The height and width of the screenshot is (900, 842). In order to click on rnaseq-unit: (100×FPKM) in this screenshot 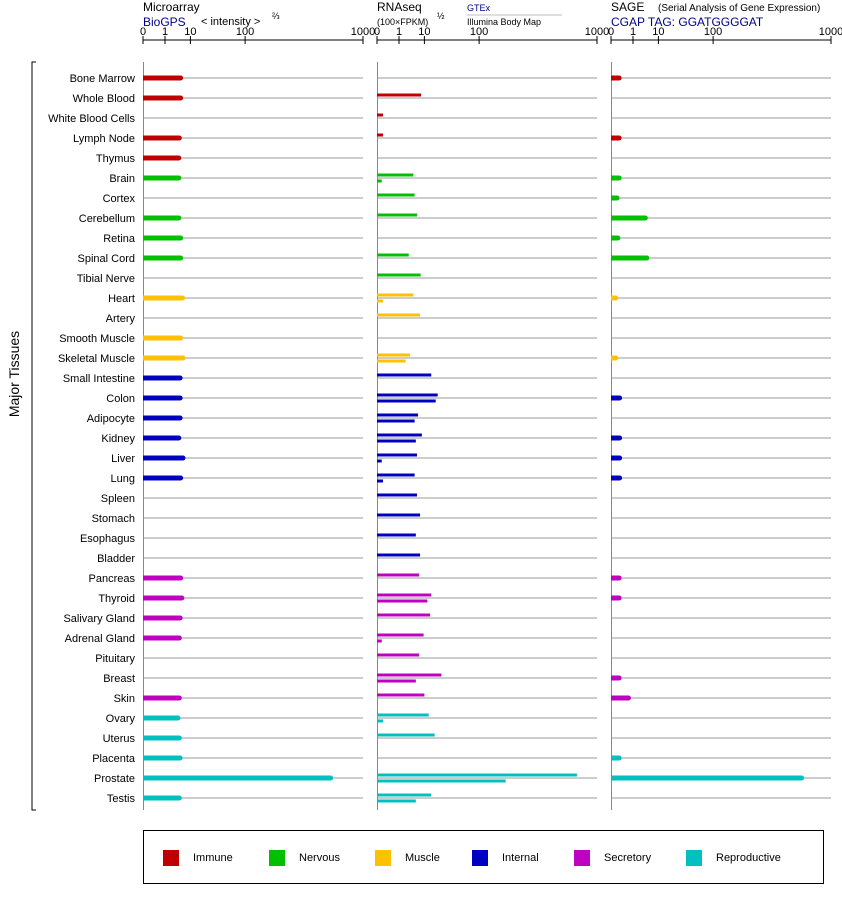, I will do `click(402, 22)`.